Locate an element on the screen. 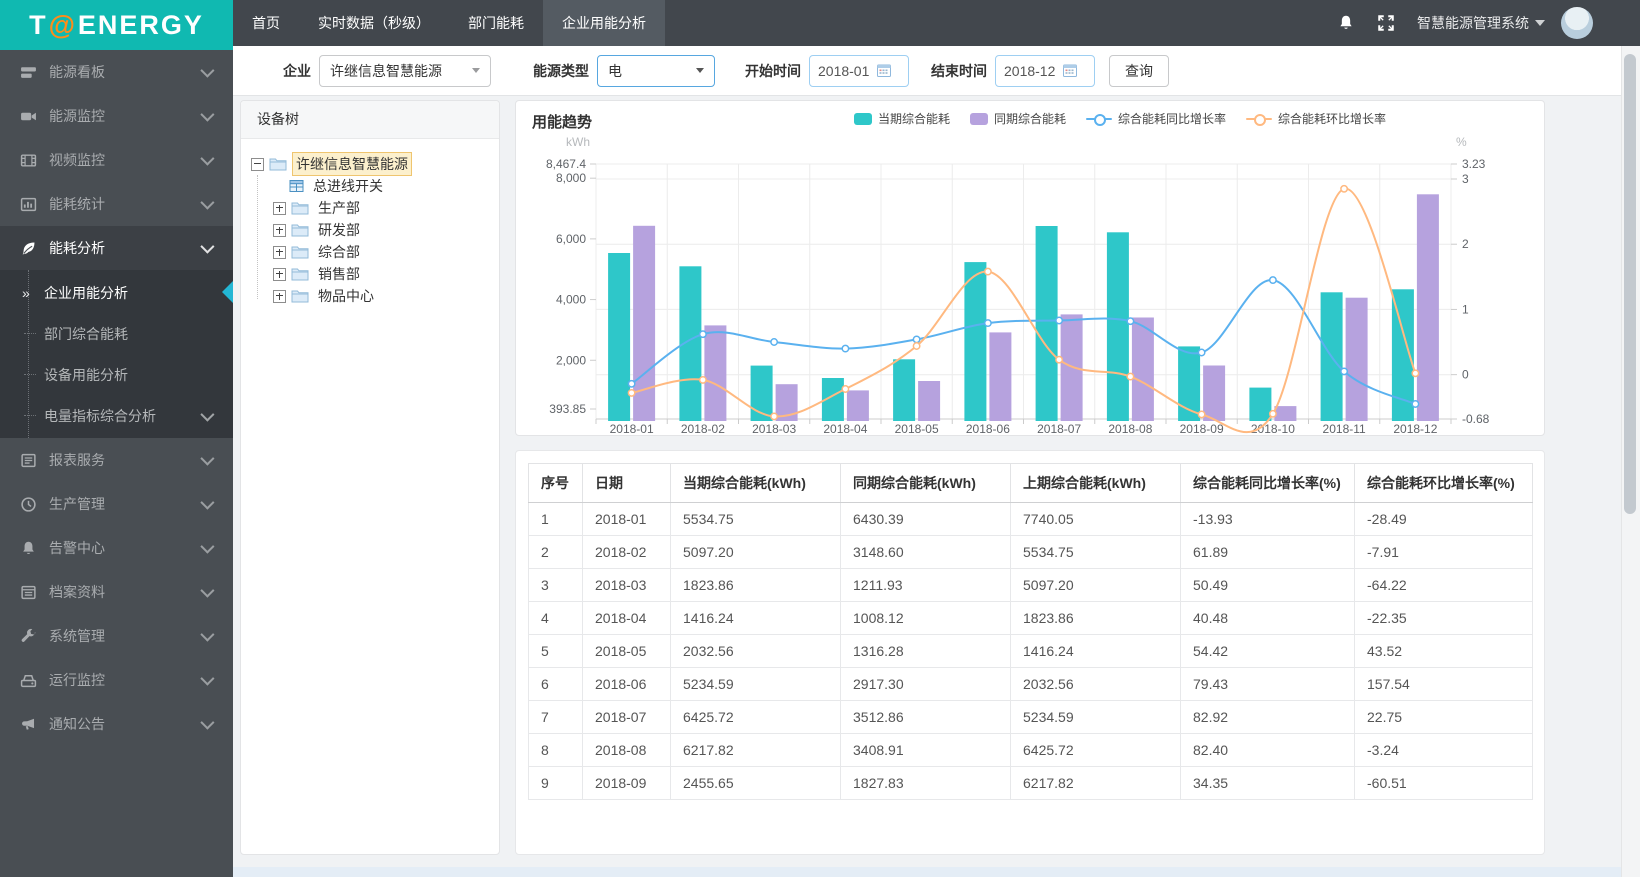  table-cell: 1 is located at coordinates (555, 519).